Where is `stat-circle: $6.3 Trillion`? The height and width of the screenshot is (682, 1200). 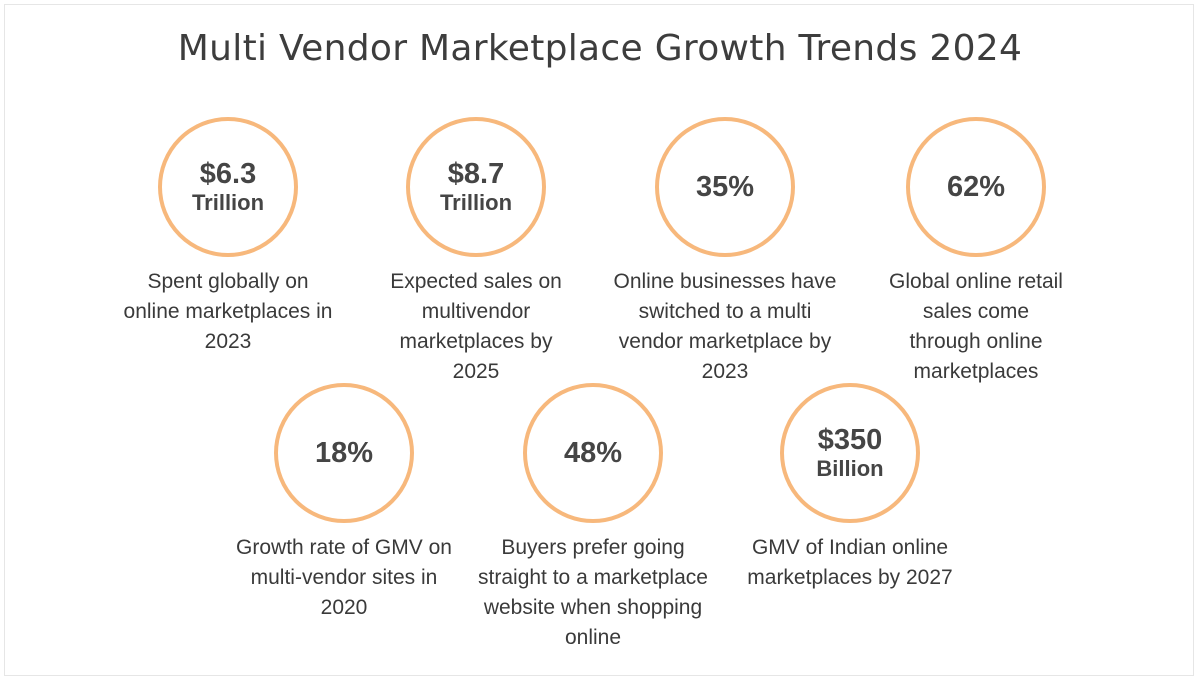 stat-circle: $6.3 Trillion is located at coordinates (228, 187).